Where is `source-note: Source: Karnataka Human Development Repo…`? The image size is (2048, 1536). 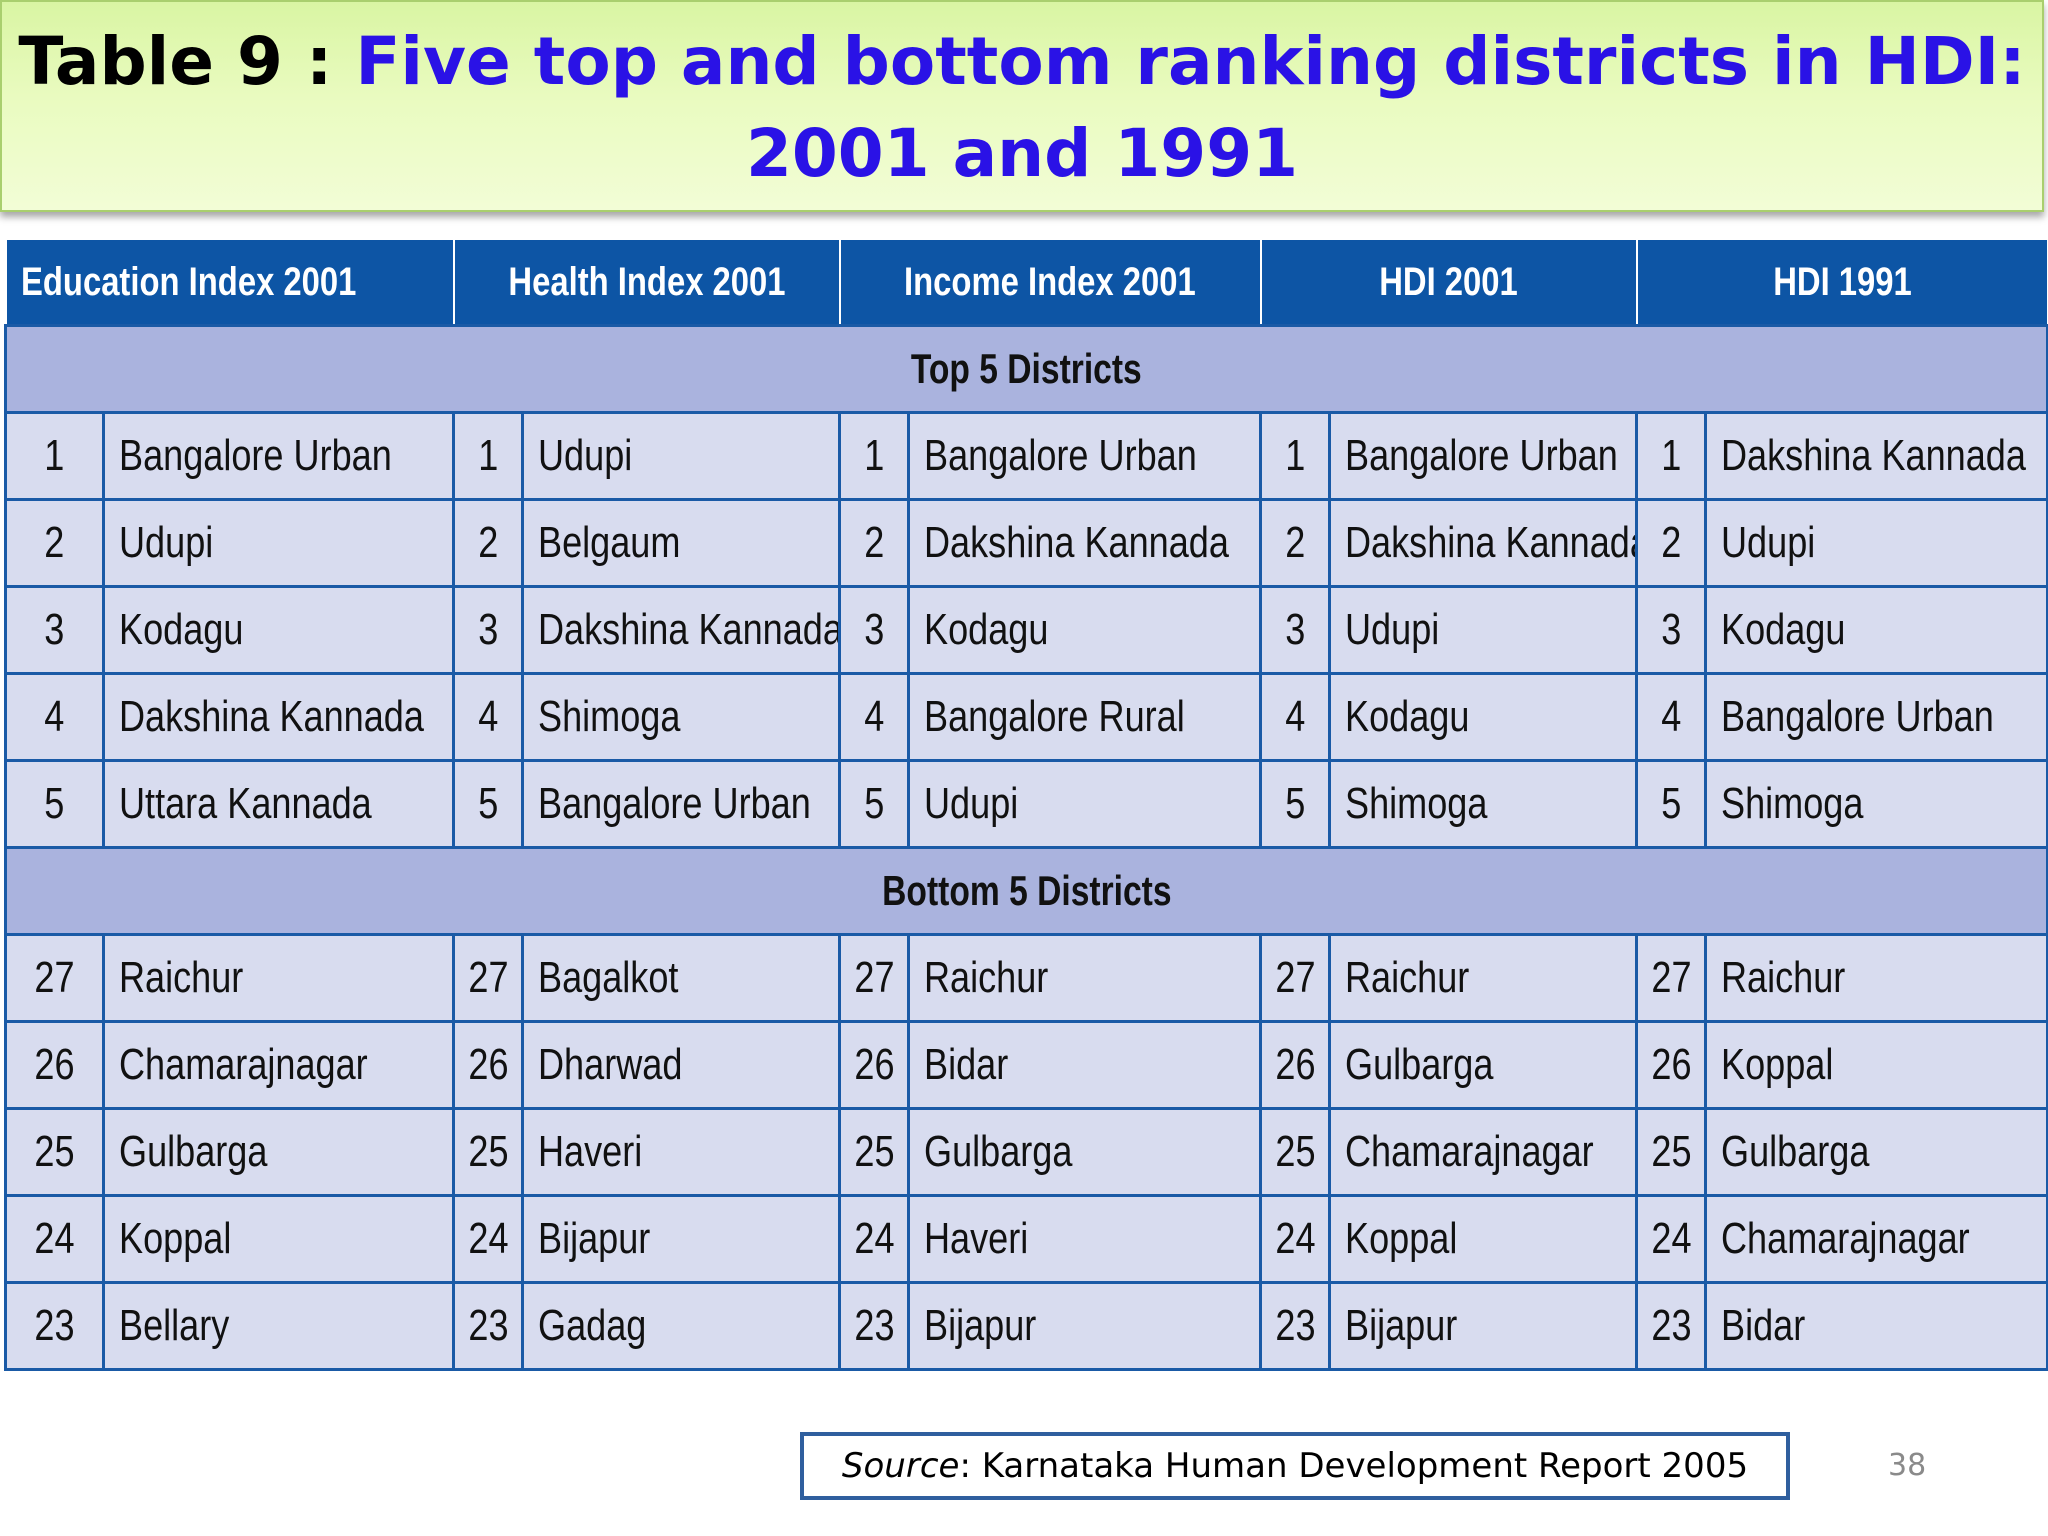 source-note: Source: Karnataka Human Development Repo… is located at coordinates (1295, 1466).